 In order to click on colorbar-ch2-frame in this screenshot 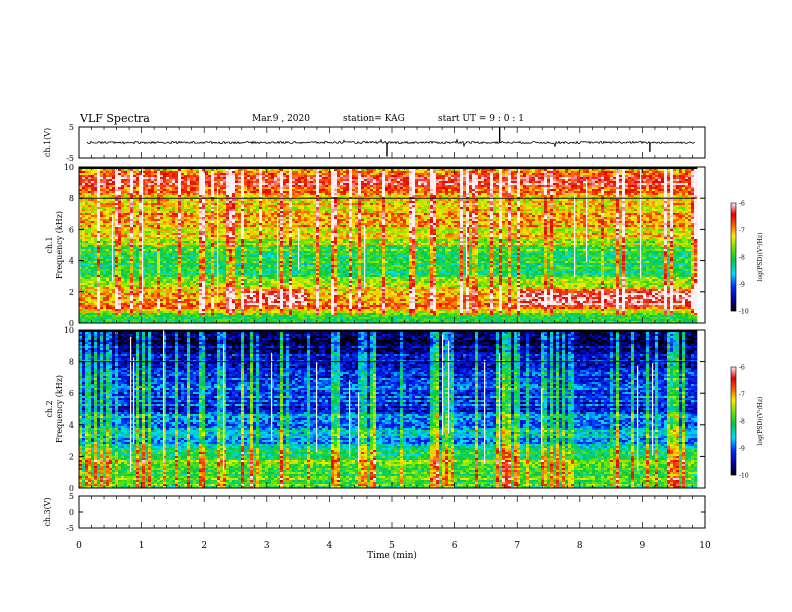, I will do `click(733, 421)`.